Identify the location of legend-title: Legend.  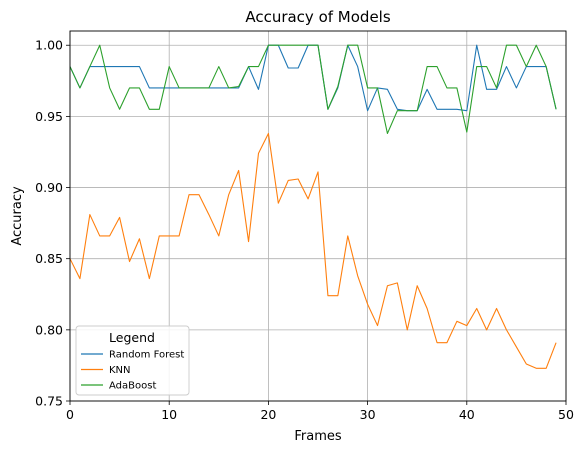
(132, 337).